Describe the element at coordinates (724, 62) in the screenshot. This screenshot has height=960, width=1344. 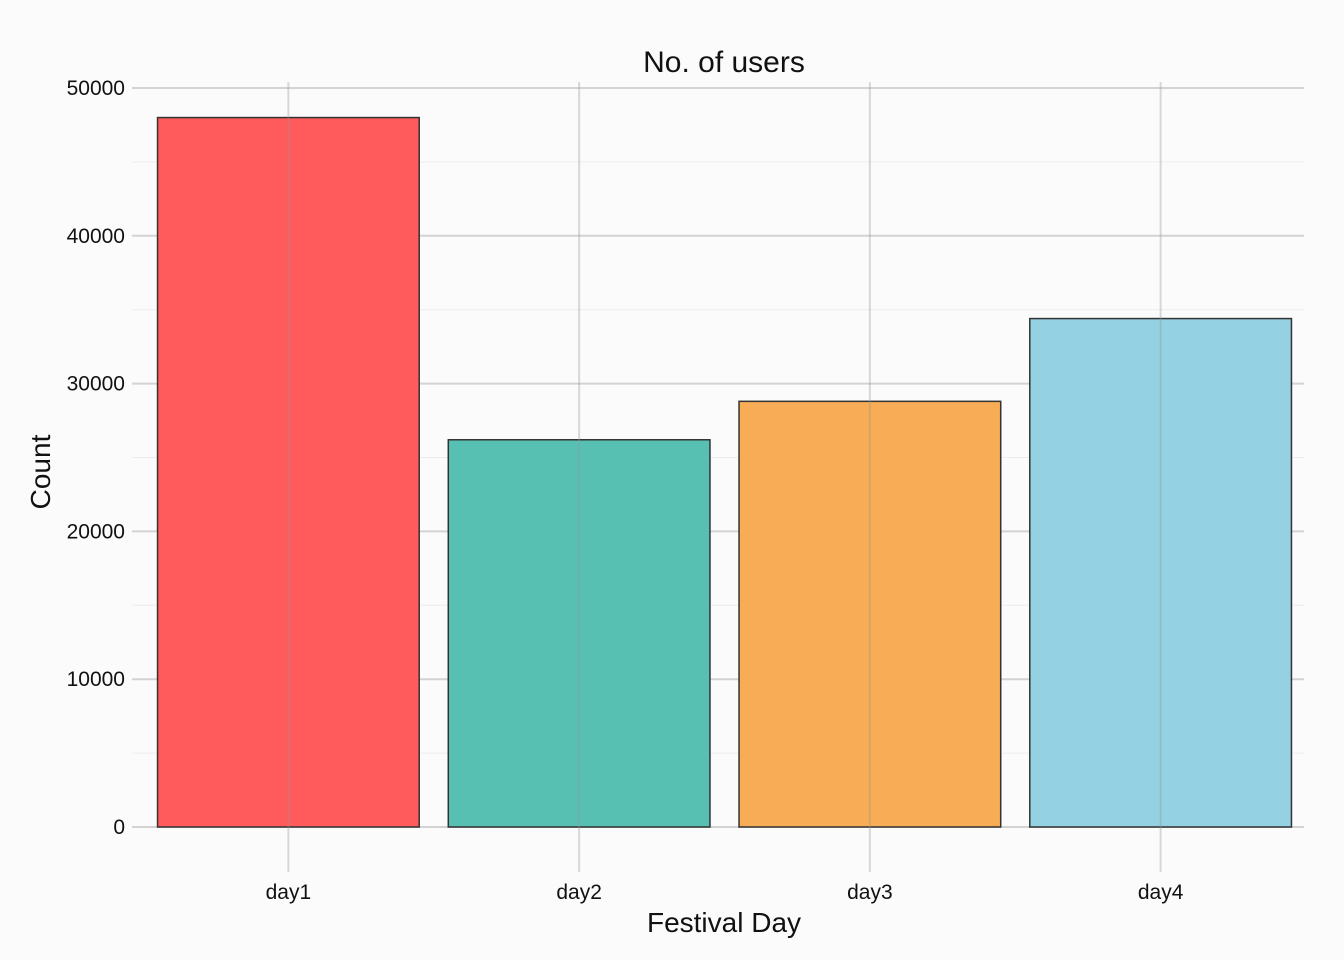
I see `chart-title: No. of users` at that location.